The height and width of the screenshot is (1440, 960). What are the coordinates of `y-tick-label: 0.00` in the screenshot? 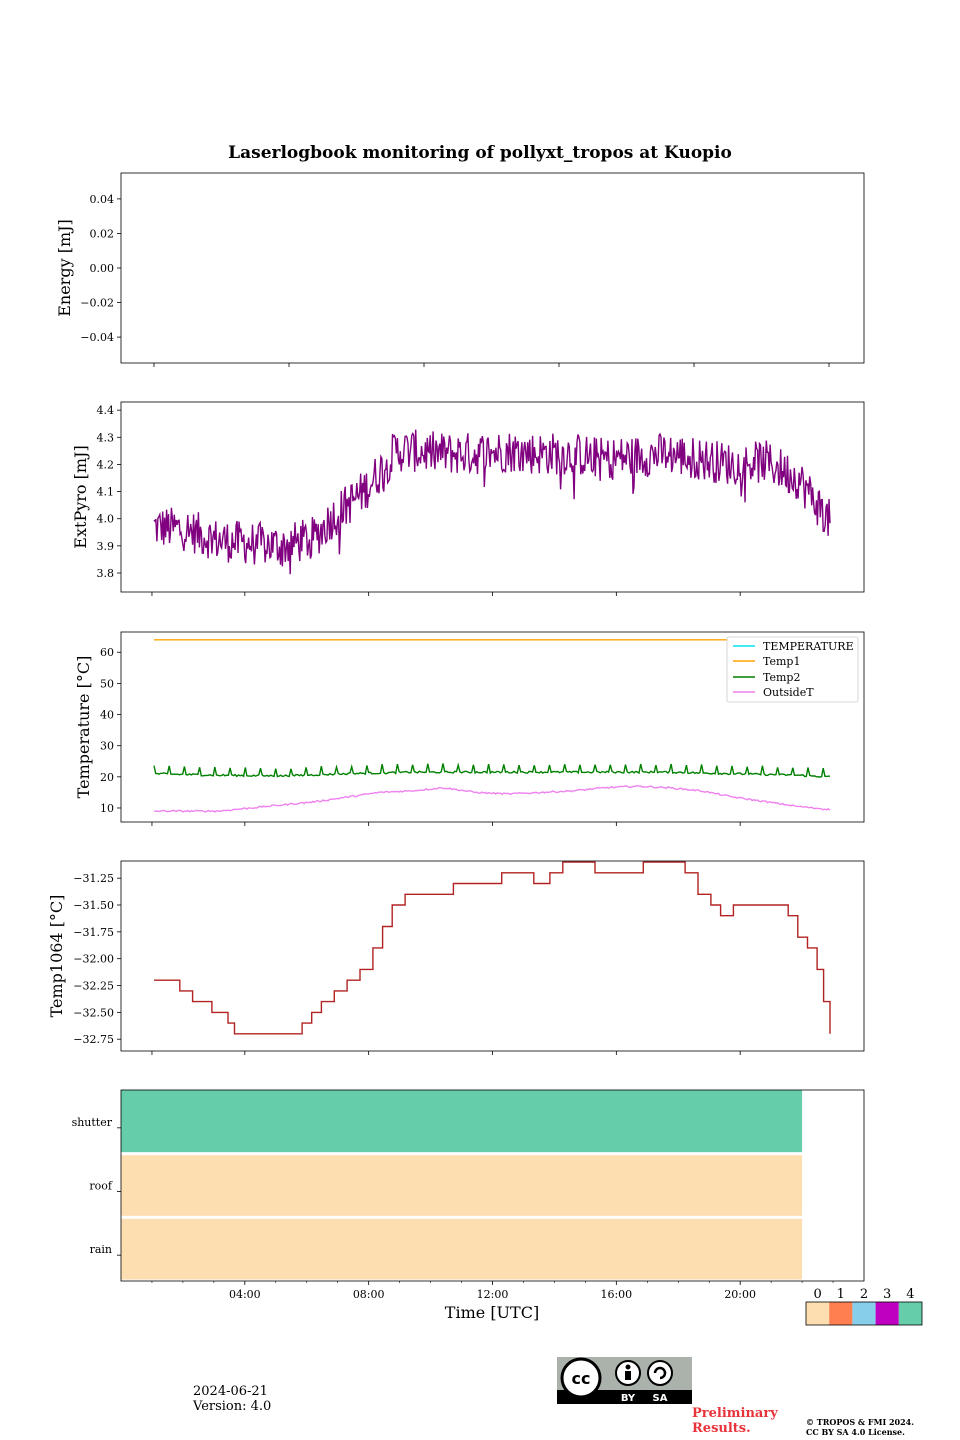 It's located at (102, 268).